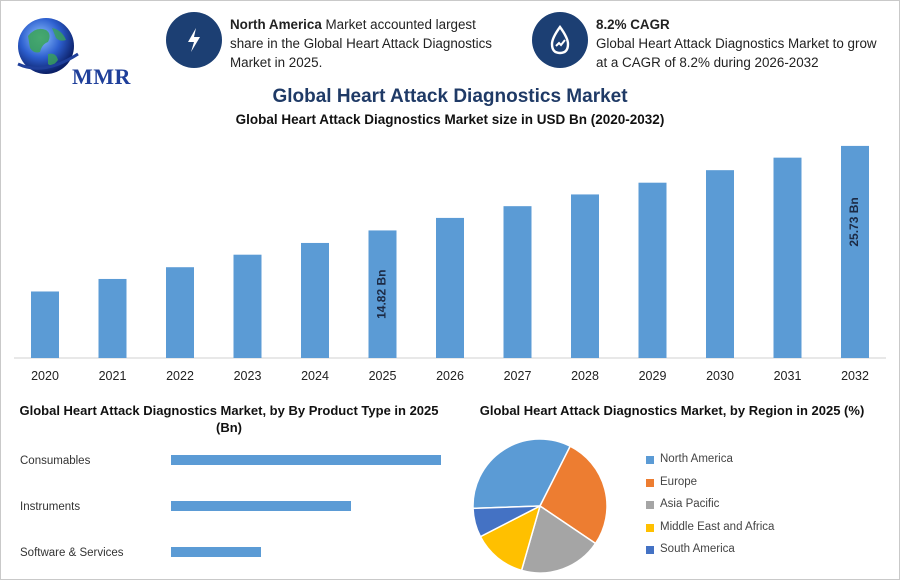  Describe the element at coordinates (248, 376) in the screenshot. I see `x-tick-label: 2023` at that location.